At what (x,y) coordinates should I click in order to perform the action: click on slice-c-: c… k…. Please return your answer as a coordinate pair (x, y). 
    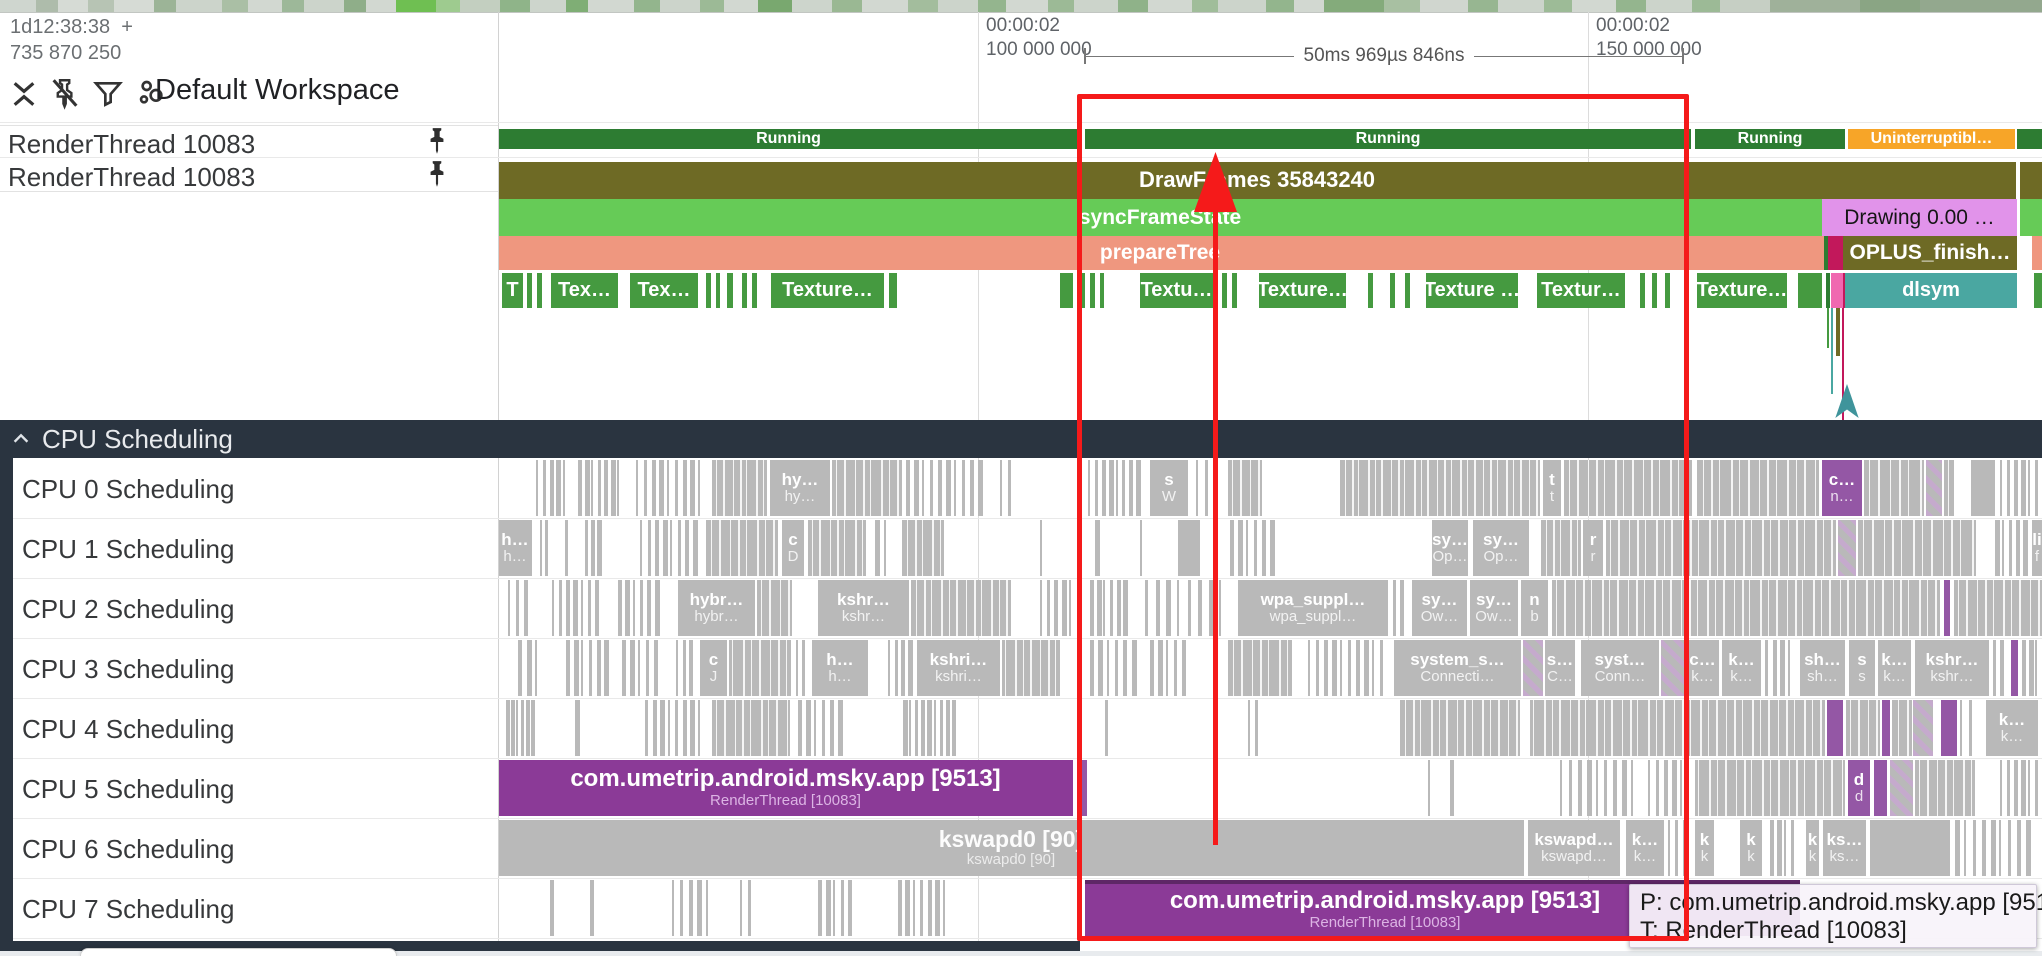
    Looking at the image, I should click on (1702, 668).